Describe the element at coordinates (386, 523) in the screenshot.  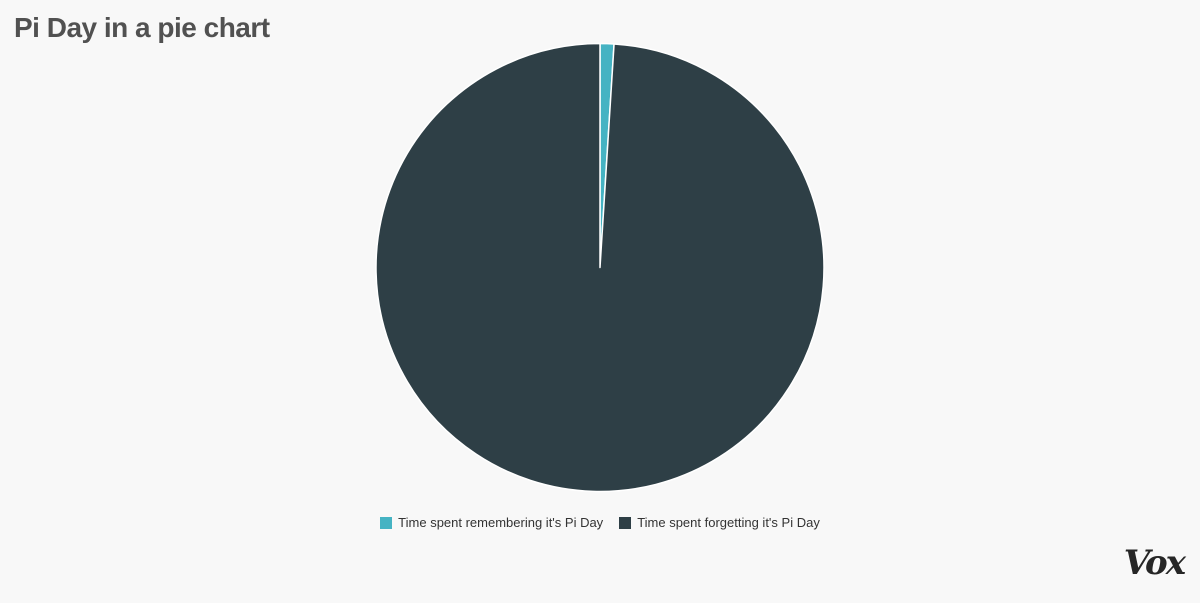
I see `legend-swatch-remembering` at that location.